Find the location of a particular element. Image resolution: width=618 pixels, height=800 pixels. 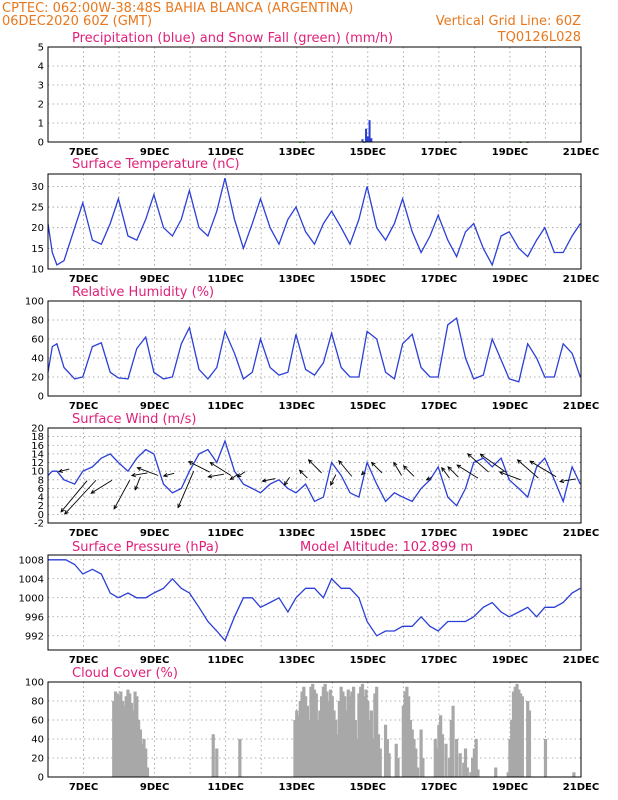

panel-frame is located at coordinates (314, 94).